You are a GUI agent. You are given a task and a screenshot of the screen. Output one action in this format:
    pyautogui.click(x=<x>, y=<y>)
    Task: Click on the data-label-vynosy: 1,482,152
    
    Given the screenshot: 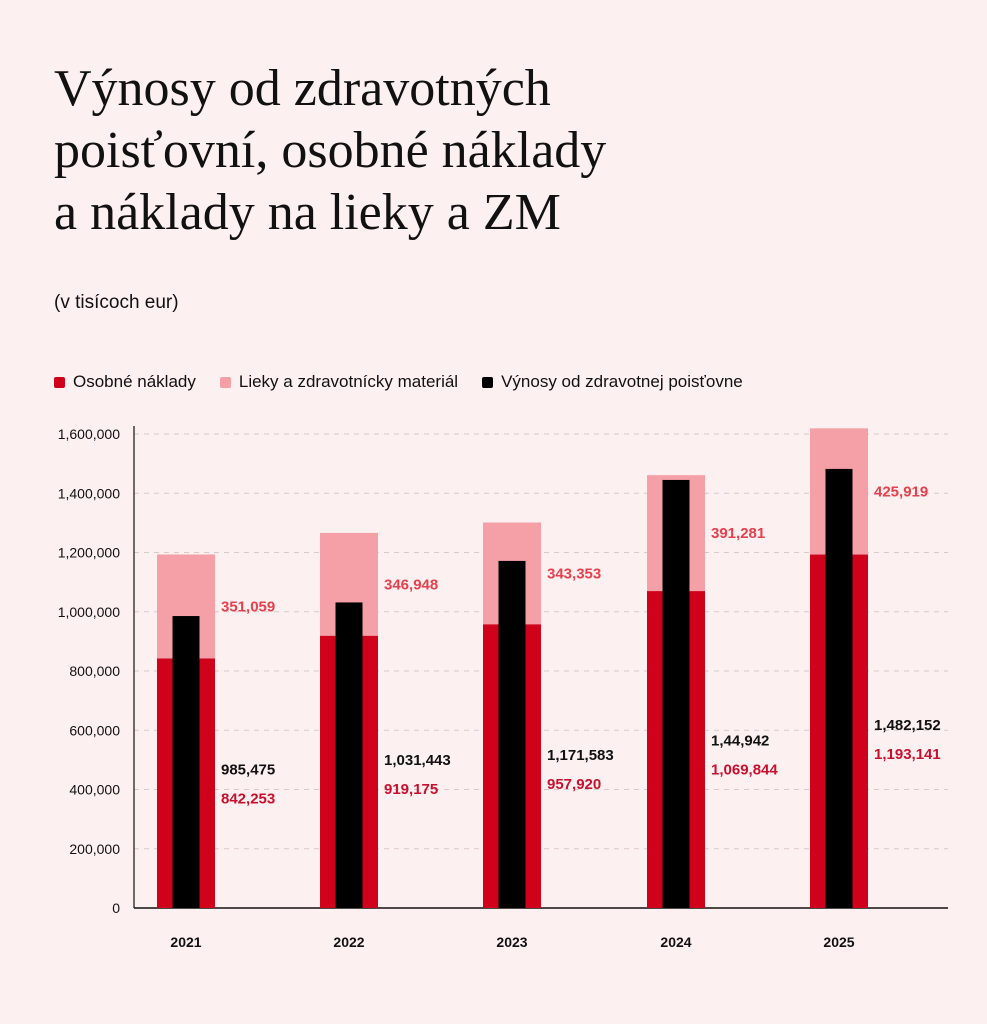 What is the action you would take?
    pyautogui.click(x=907, y=725)
    